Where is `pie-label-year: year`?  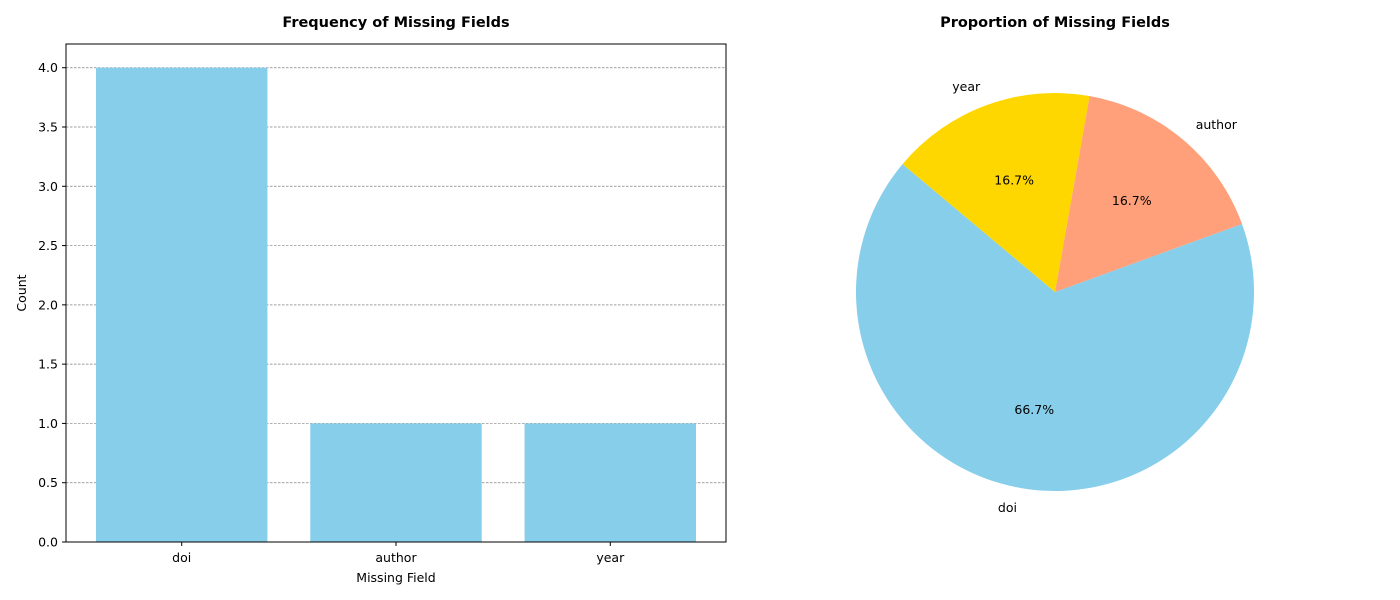 pie-label-year: year is located at coordinates (966, 86).